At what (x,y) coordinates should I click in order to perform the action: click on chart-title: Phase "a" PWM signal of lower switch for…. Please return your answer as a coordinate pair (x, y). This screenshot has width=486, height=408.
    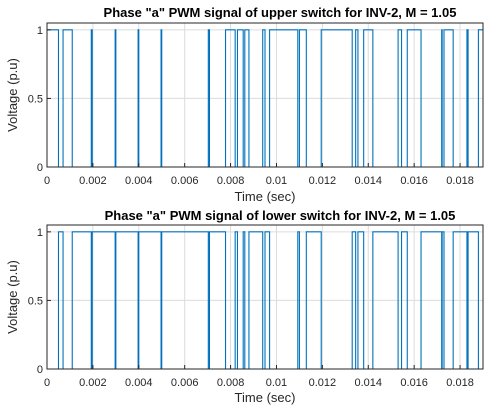
    Looking at the image, I should click on (280, 215).